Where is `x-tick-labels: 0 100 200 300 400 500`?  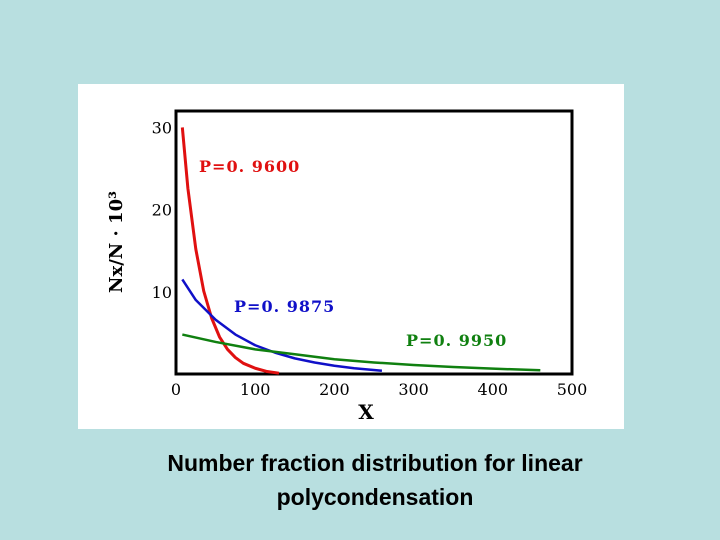 x-tick-labels: 0 100 200 300 400 500 is located at coordinates (379, 389).